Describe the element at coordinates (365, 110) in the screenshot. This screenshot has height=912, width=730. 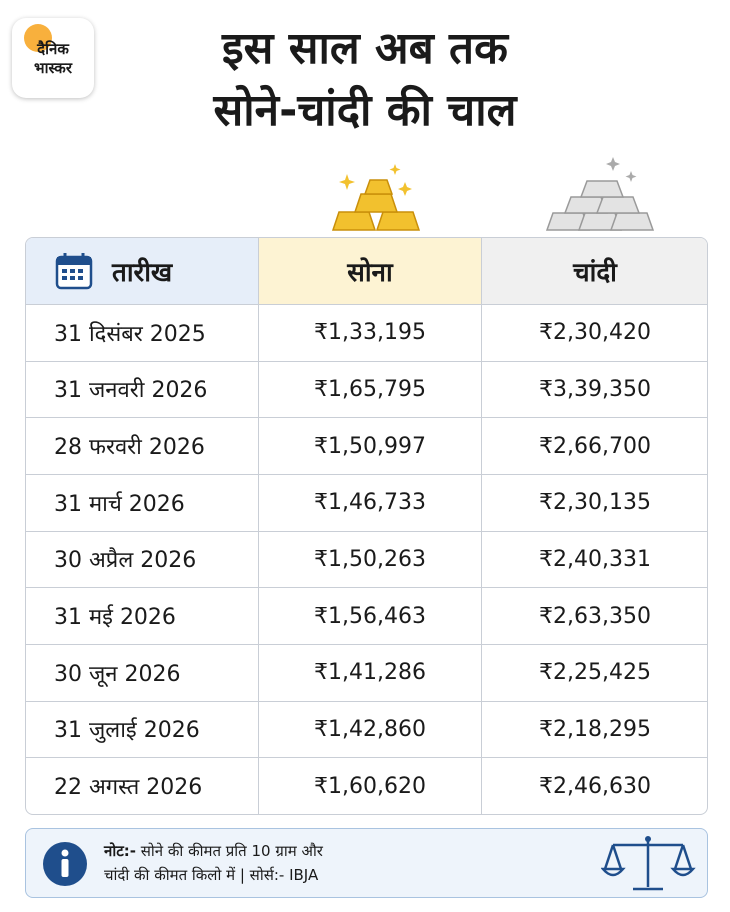
I see `title-line: सोने-चांदी की चाल` at that location.